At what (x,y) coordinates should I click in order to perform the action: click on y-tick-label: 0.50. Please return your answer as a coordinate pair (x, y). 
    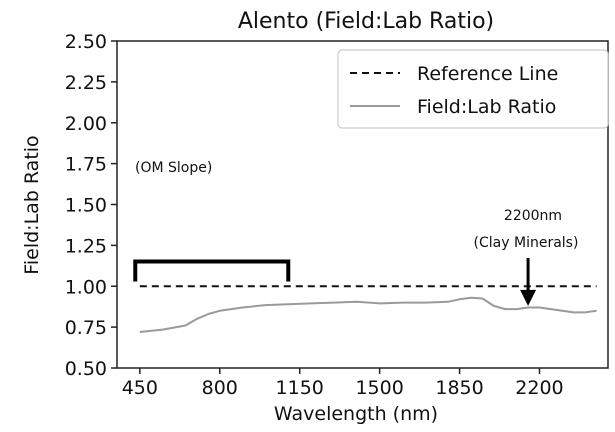
    Looking at the image, I should click on (86, 369).